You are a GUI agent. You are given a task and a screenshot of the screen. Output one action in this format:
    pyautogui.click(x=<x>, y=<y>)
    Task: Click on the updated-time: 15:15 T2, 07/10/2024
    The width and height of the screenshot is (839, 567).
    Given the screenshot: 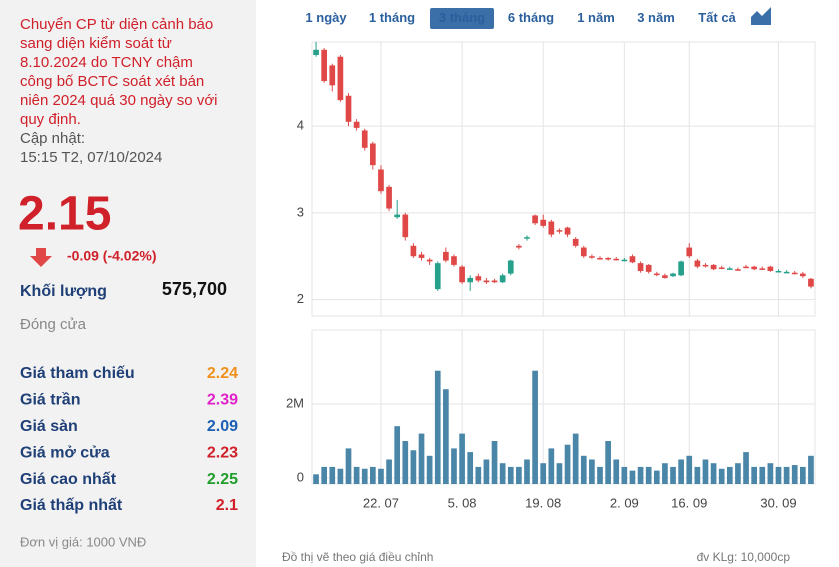 What is the action you would take?
    pyautogui.click(x=91, y=157)
    